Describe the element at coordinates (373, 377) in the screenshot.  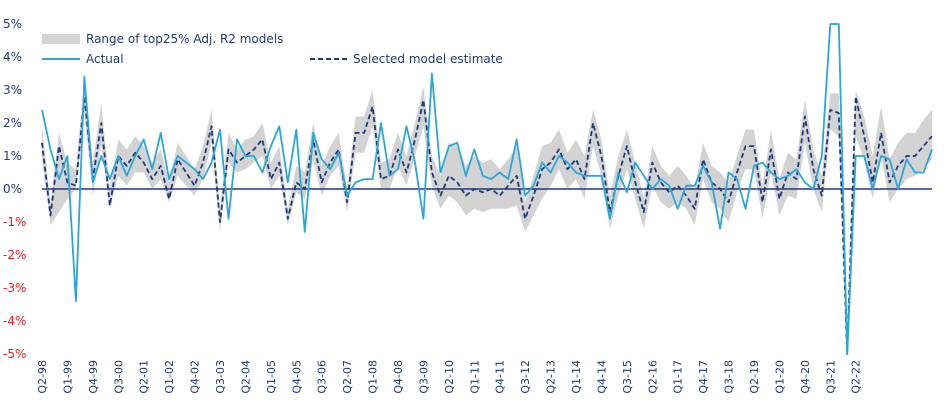
I see `x-tick-label: Q1-08` at that location.